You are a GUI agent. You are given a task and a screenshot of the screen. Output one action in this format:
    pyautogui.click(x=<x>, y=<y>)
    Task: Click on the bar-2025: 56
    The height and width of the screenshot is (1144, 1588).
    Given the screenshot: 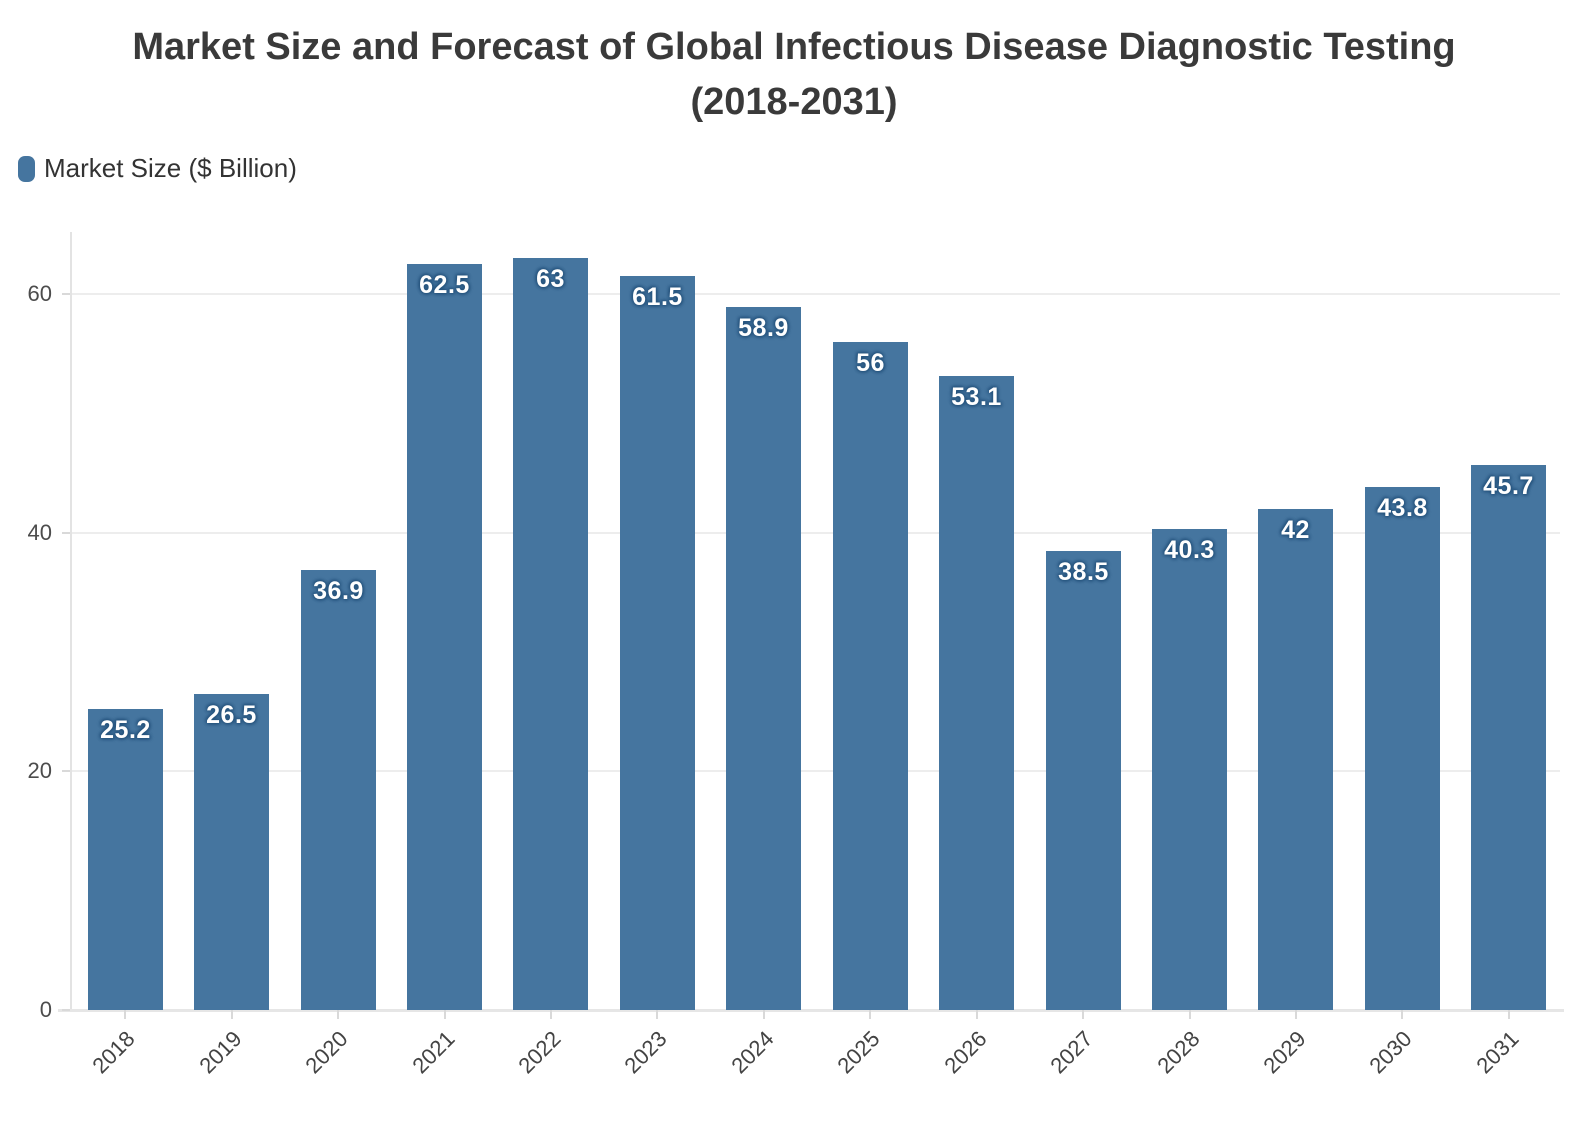 What is the action you would take?
    pyautogui.click(x=870, y=676)
    